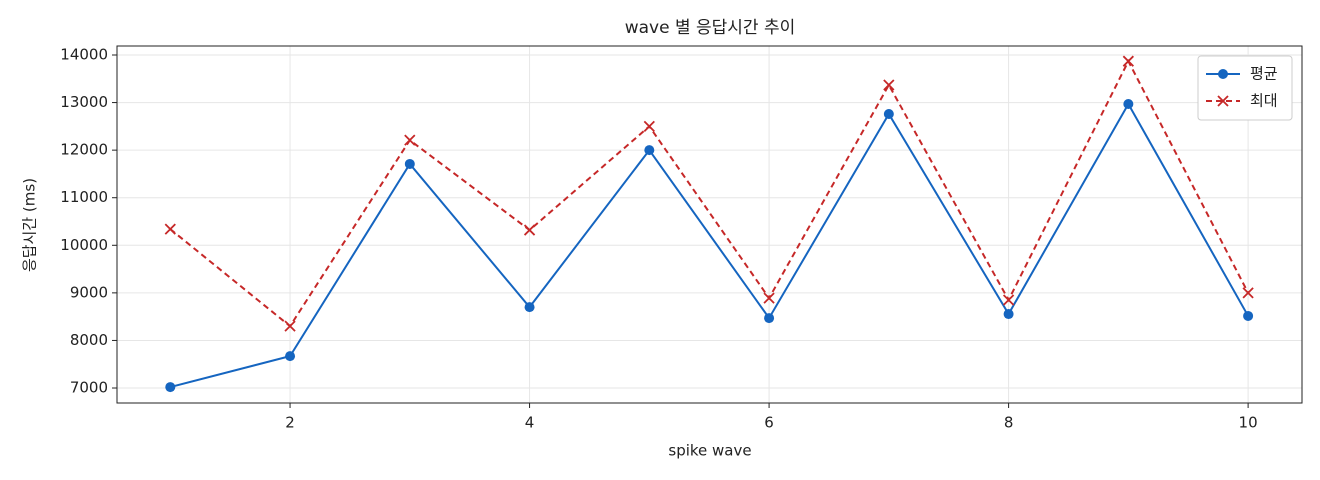  Describe the element at coordinates (89, 388) in the screenshot. I see `y-tick-label: 7000` at that location.